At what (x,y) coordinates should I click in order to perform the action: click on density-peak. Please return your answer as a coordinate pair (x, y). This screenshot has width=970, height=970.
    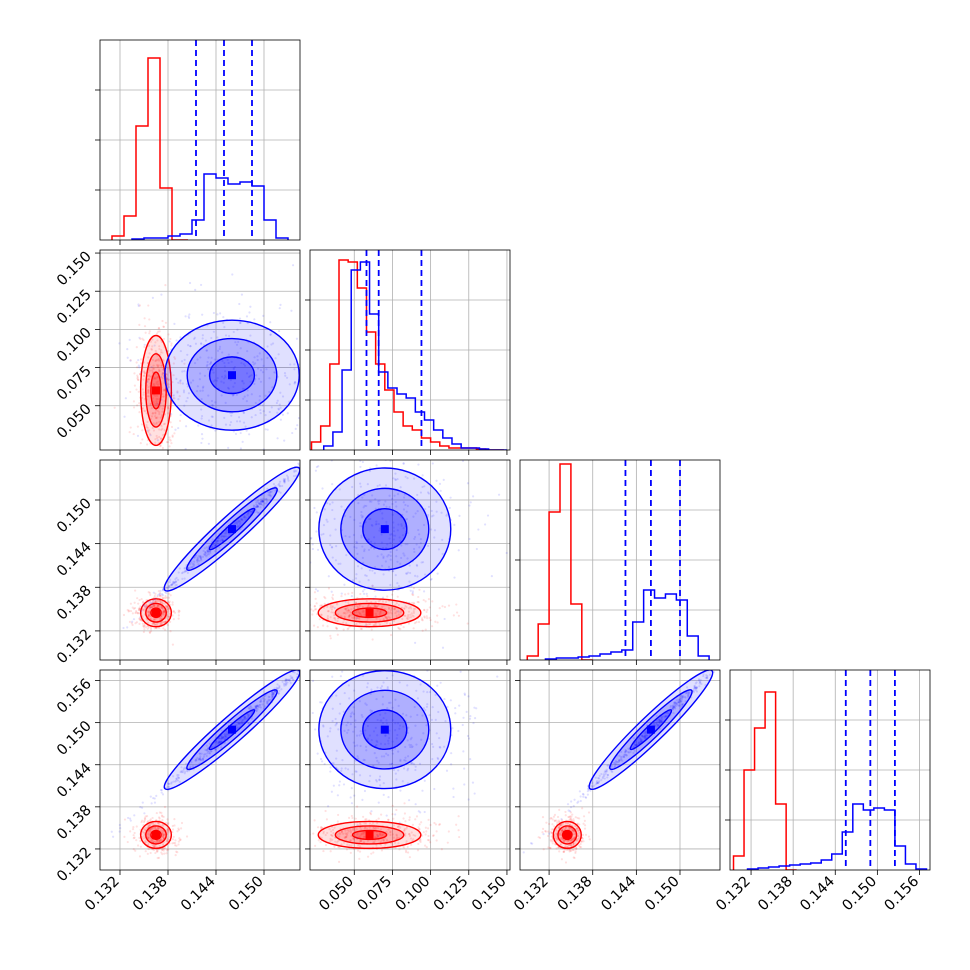
    Looking at the image, I should click on (567, 834).